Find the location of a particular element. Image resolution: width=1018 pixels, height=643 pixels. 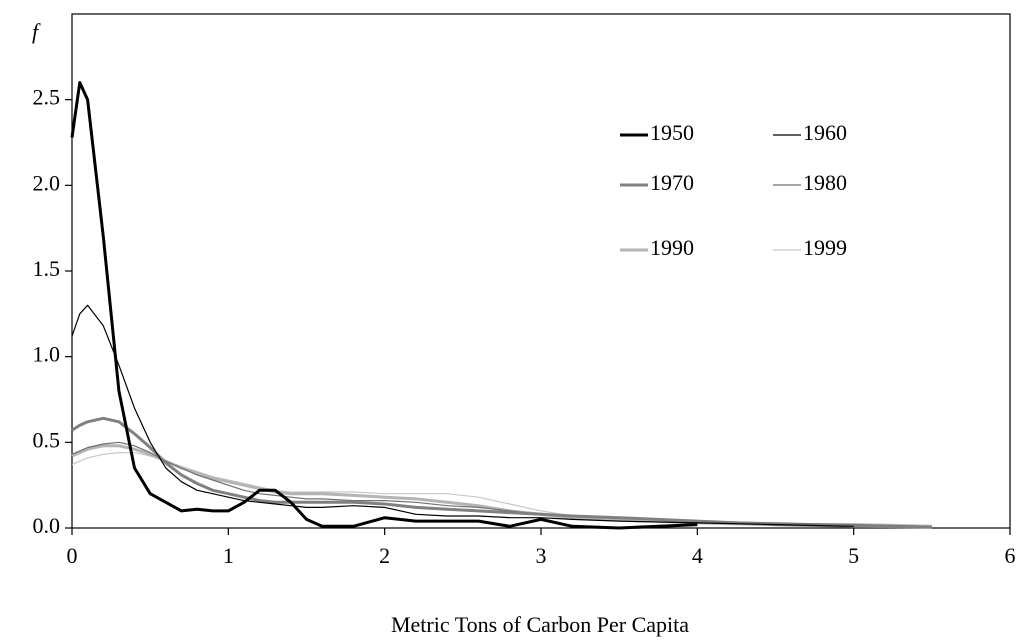

x-tick-label: 0 is located at coordinates (72, 555).